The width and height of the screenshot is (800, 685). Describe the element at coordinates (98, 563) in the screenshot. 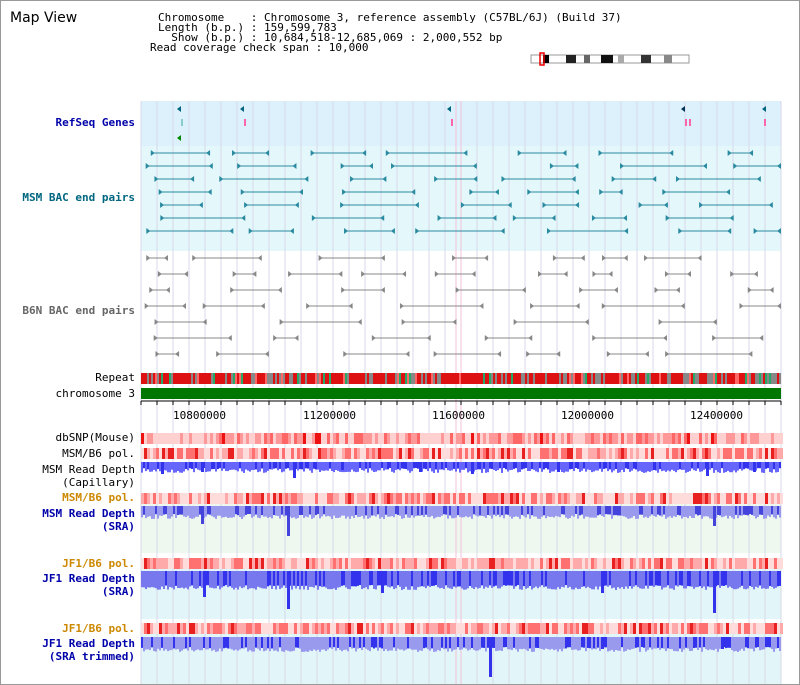

I see `track-jf1-b6-pol: JF1/B6 pol.` at that location.